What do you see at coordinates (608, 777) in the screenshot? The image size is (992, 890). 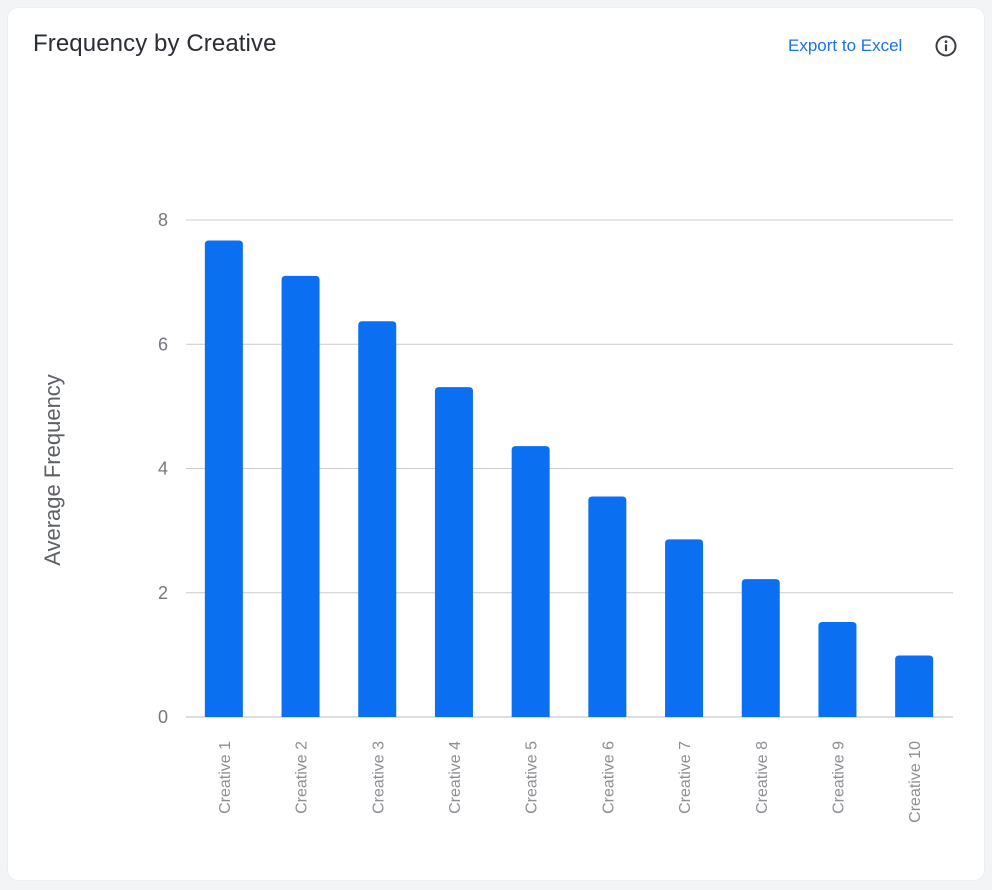 I see `x-tick-label: Creative 6` at bounding box center [608, 777].